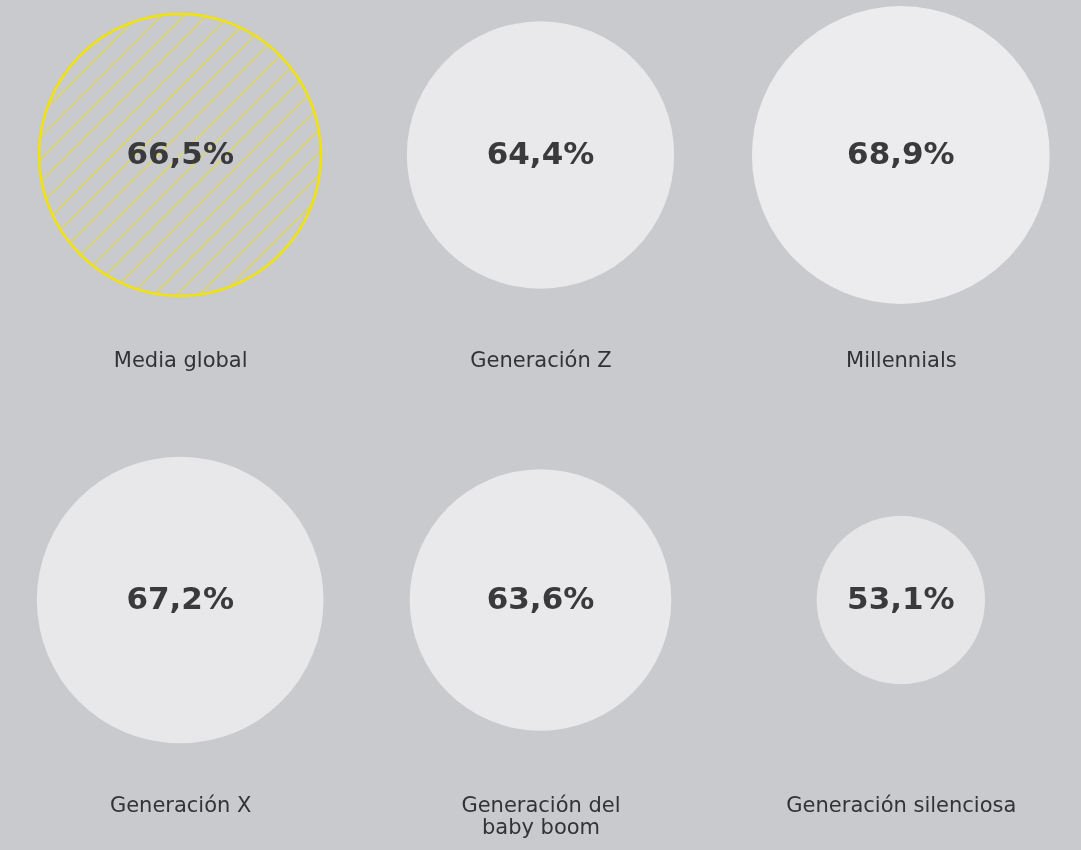  What do you see at coordinates (541, 359) in the screenshot?
I see `category-label: Generación Z` at bounding box center [541, 359].